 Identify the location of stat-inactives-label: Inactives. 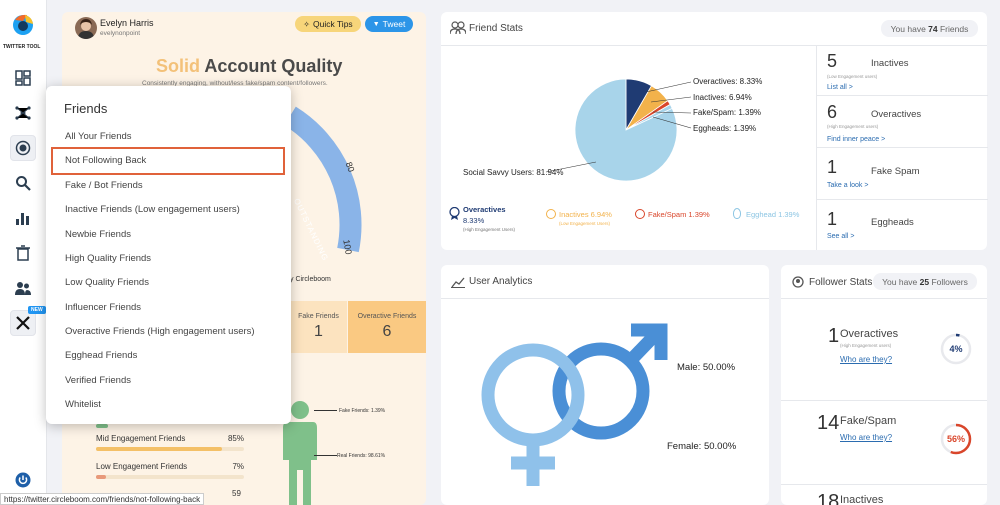
(890, 63).